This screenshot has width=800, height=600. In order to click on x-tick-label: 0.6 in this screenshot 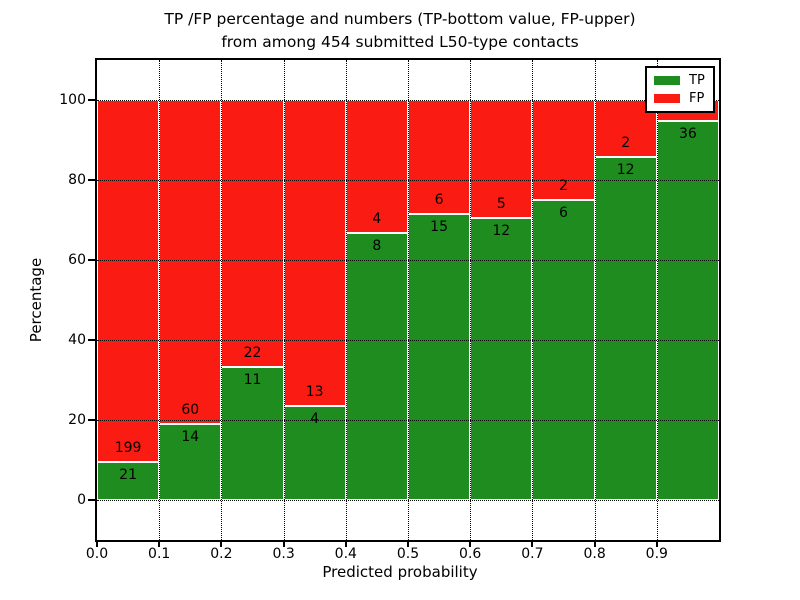, I will do `click(470, 554)`.